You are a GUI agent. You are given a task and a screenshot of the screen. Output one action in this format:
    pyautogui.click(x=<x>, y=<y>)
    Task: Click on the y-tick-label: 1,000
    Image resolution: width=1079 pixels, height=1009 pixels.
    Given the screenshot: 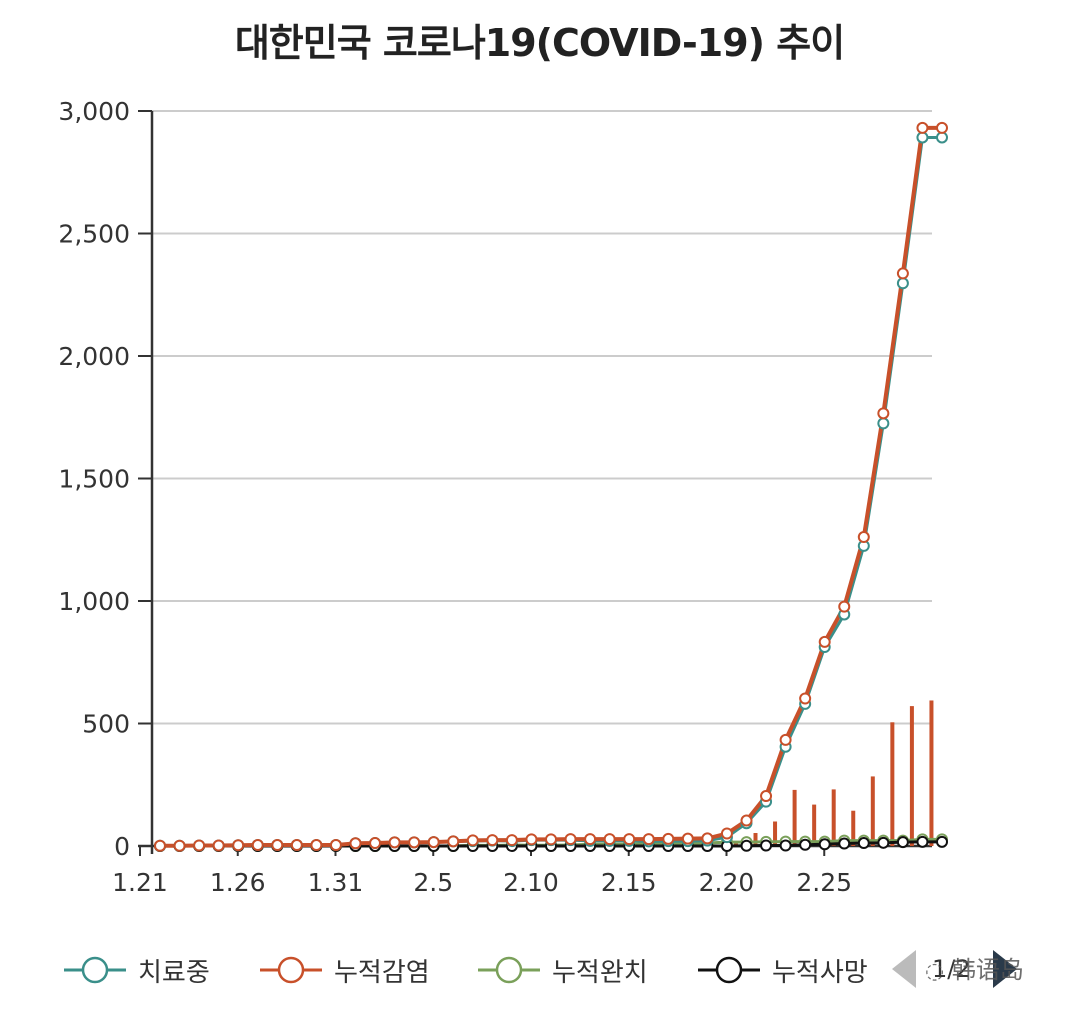 What is the action you would take?
    pyautogui.click(x=94, y=601)
    